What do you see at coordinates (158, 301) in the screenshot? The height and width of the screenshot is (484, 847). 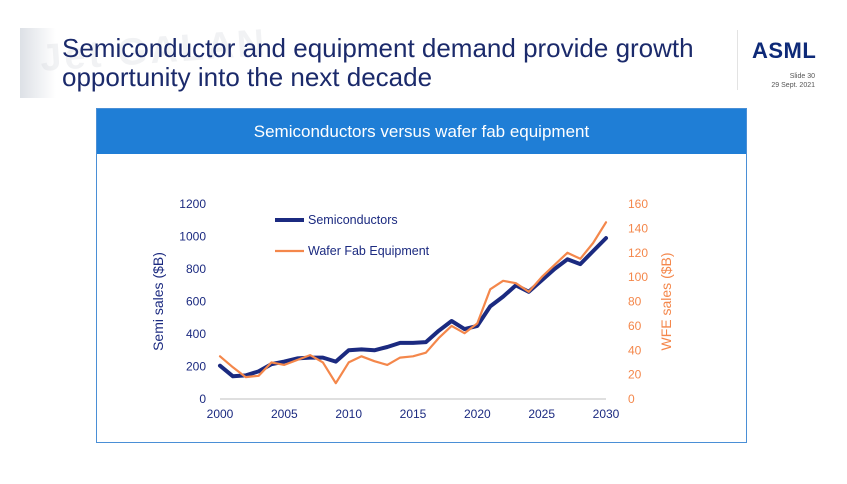 I see `y-left-axis-label: Semi sales ($B)` at bounding box center [158, 301].